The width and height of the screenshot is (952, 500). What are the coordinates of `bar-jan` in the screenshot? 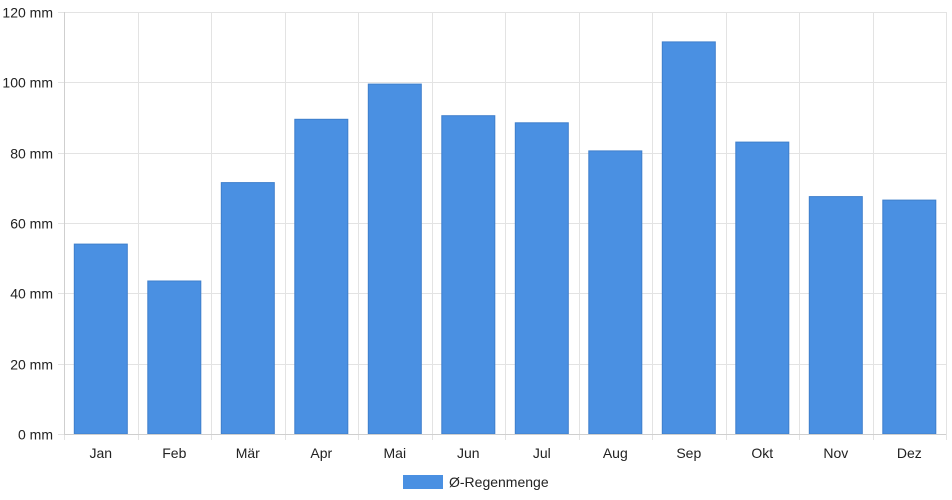 It's located at (100, 339).